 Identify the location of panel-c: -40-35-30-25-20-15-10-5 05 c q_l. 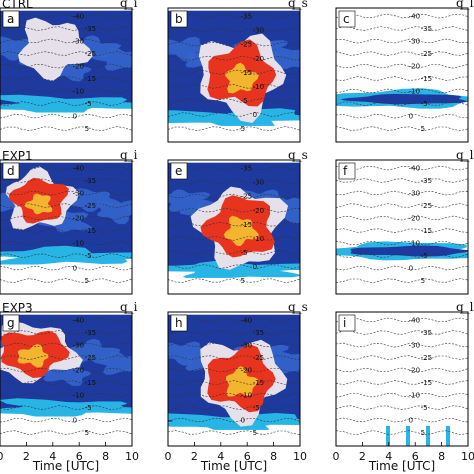
(404, 71).